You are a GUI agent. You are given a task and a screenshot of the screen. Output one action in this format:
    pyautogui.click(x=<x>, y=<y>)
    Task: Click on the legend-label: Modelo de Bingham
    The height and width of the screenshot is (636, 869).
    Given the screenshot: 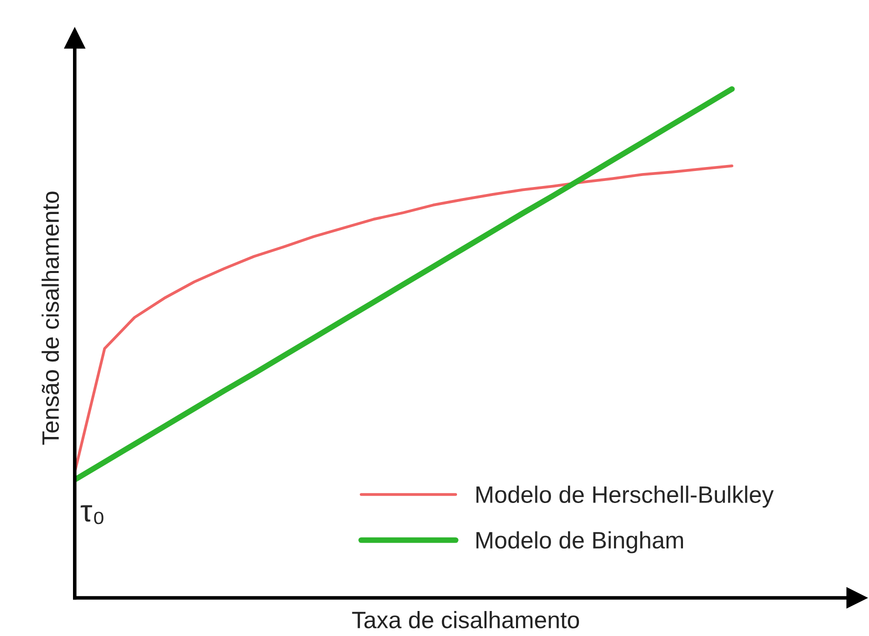 What is the action you would take?
    pyautogui.click(x=579, y=542)
    